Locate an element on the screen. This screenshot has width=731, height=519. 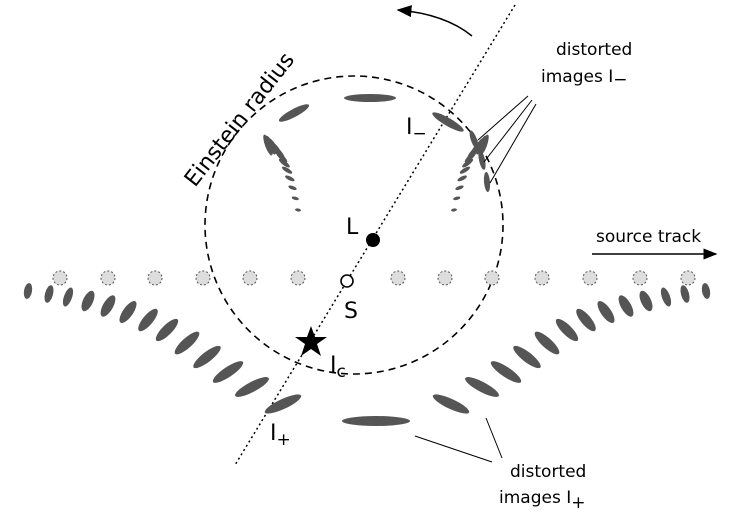
leader-lines is located at coordinates (475, 279).